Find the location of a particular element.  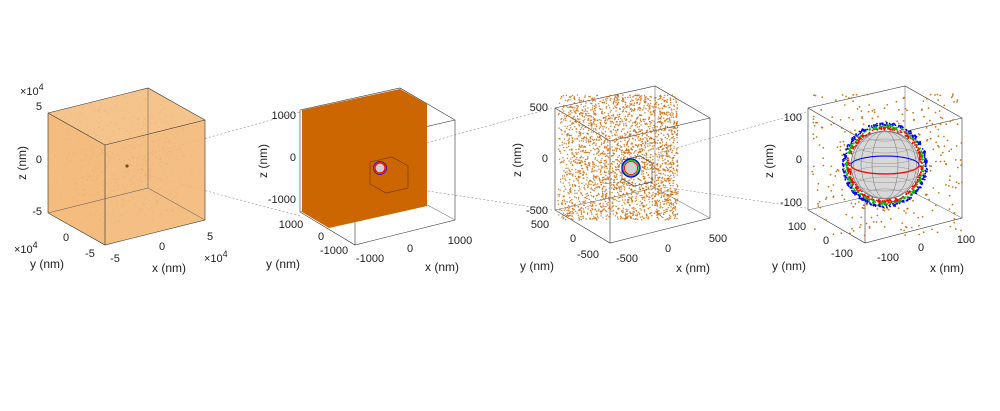

panel-c-z-tick-bottom: -500 is located at coordinates (537, 211).